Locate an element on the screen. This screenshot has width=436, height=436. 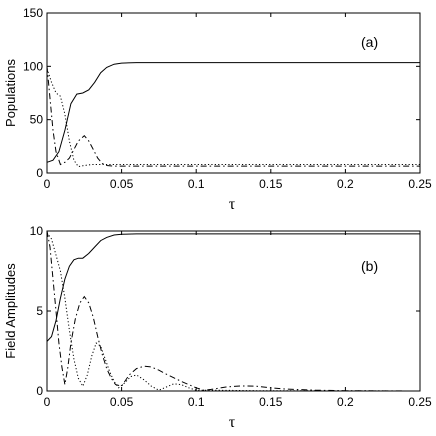
panel-b-x-tick-label: 0.05 is located at coordinates (122, 402).